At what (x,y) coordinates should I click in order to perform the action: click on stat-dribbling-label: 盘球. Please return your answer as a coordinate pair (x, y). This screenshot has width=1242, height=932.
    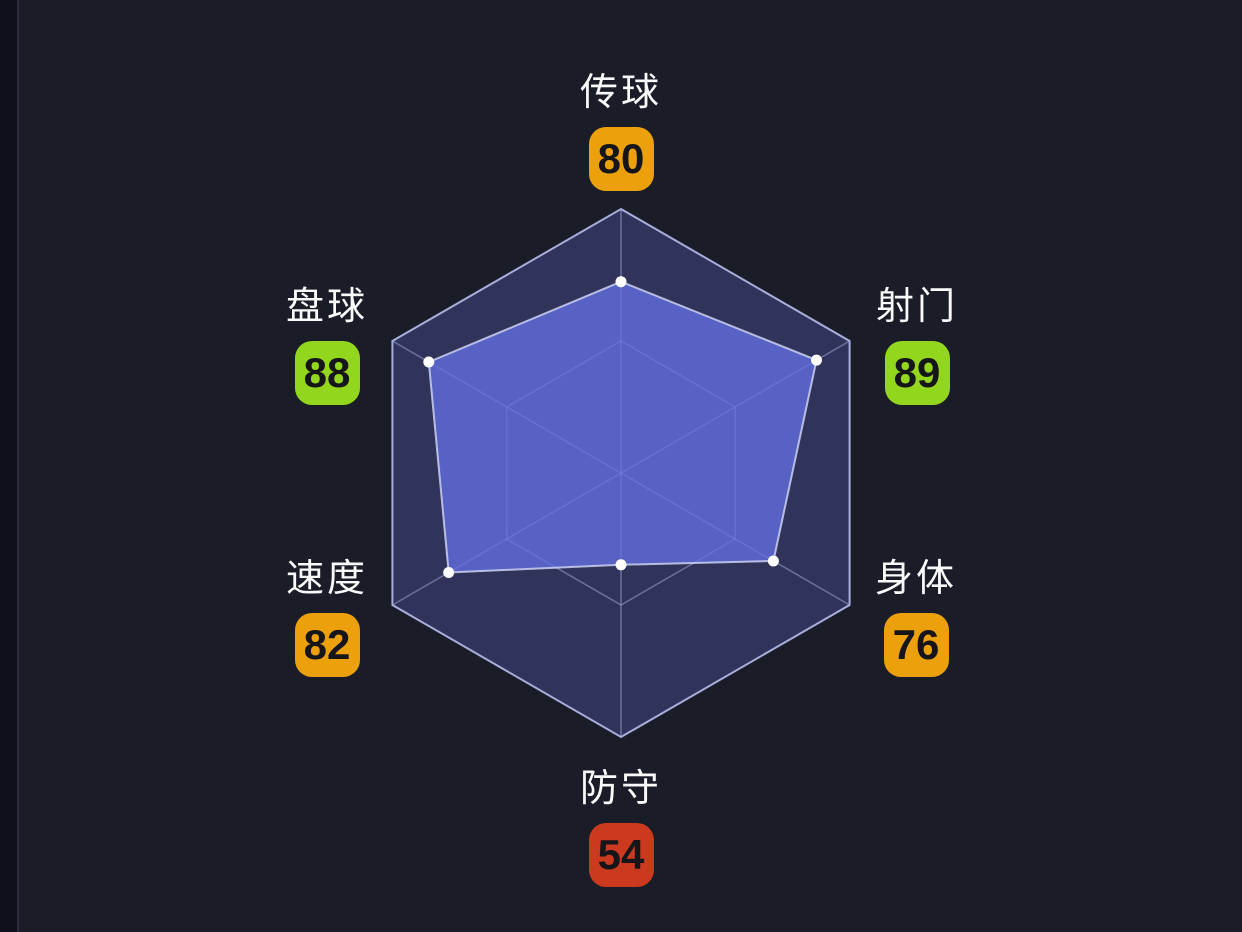
    Looking at the image, I should click on (327, 307).